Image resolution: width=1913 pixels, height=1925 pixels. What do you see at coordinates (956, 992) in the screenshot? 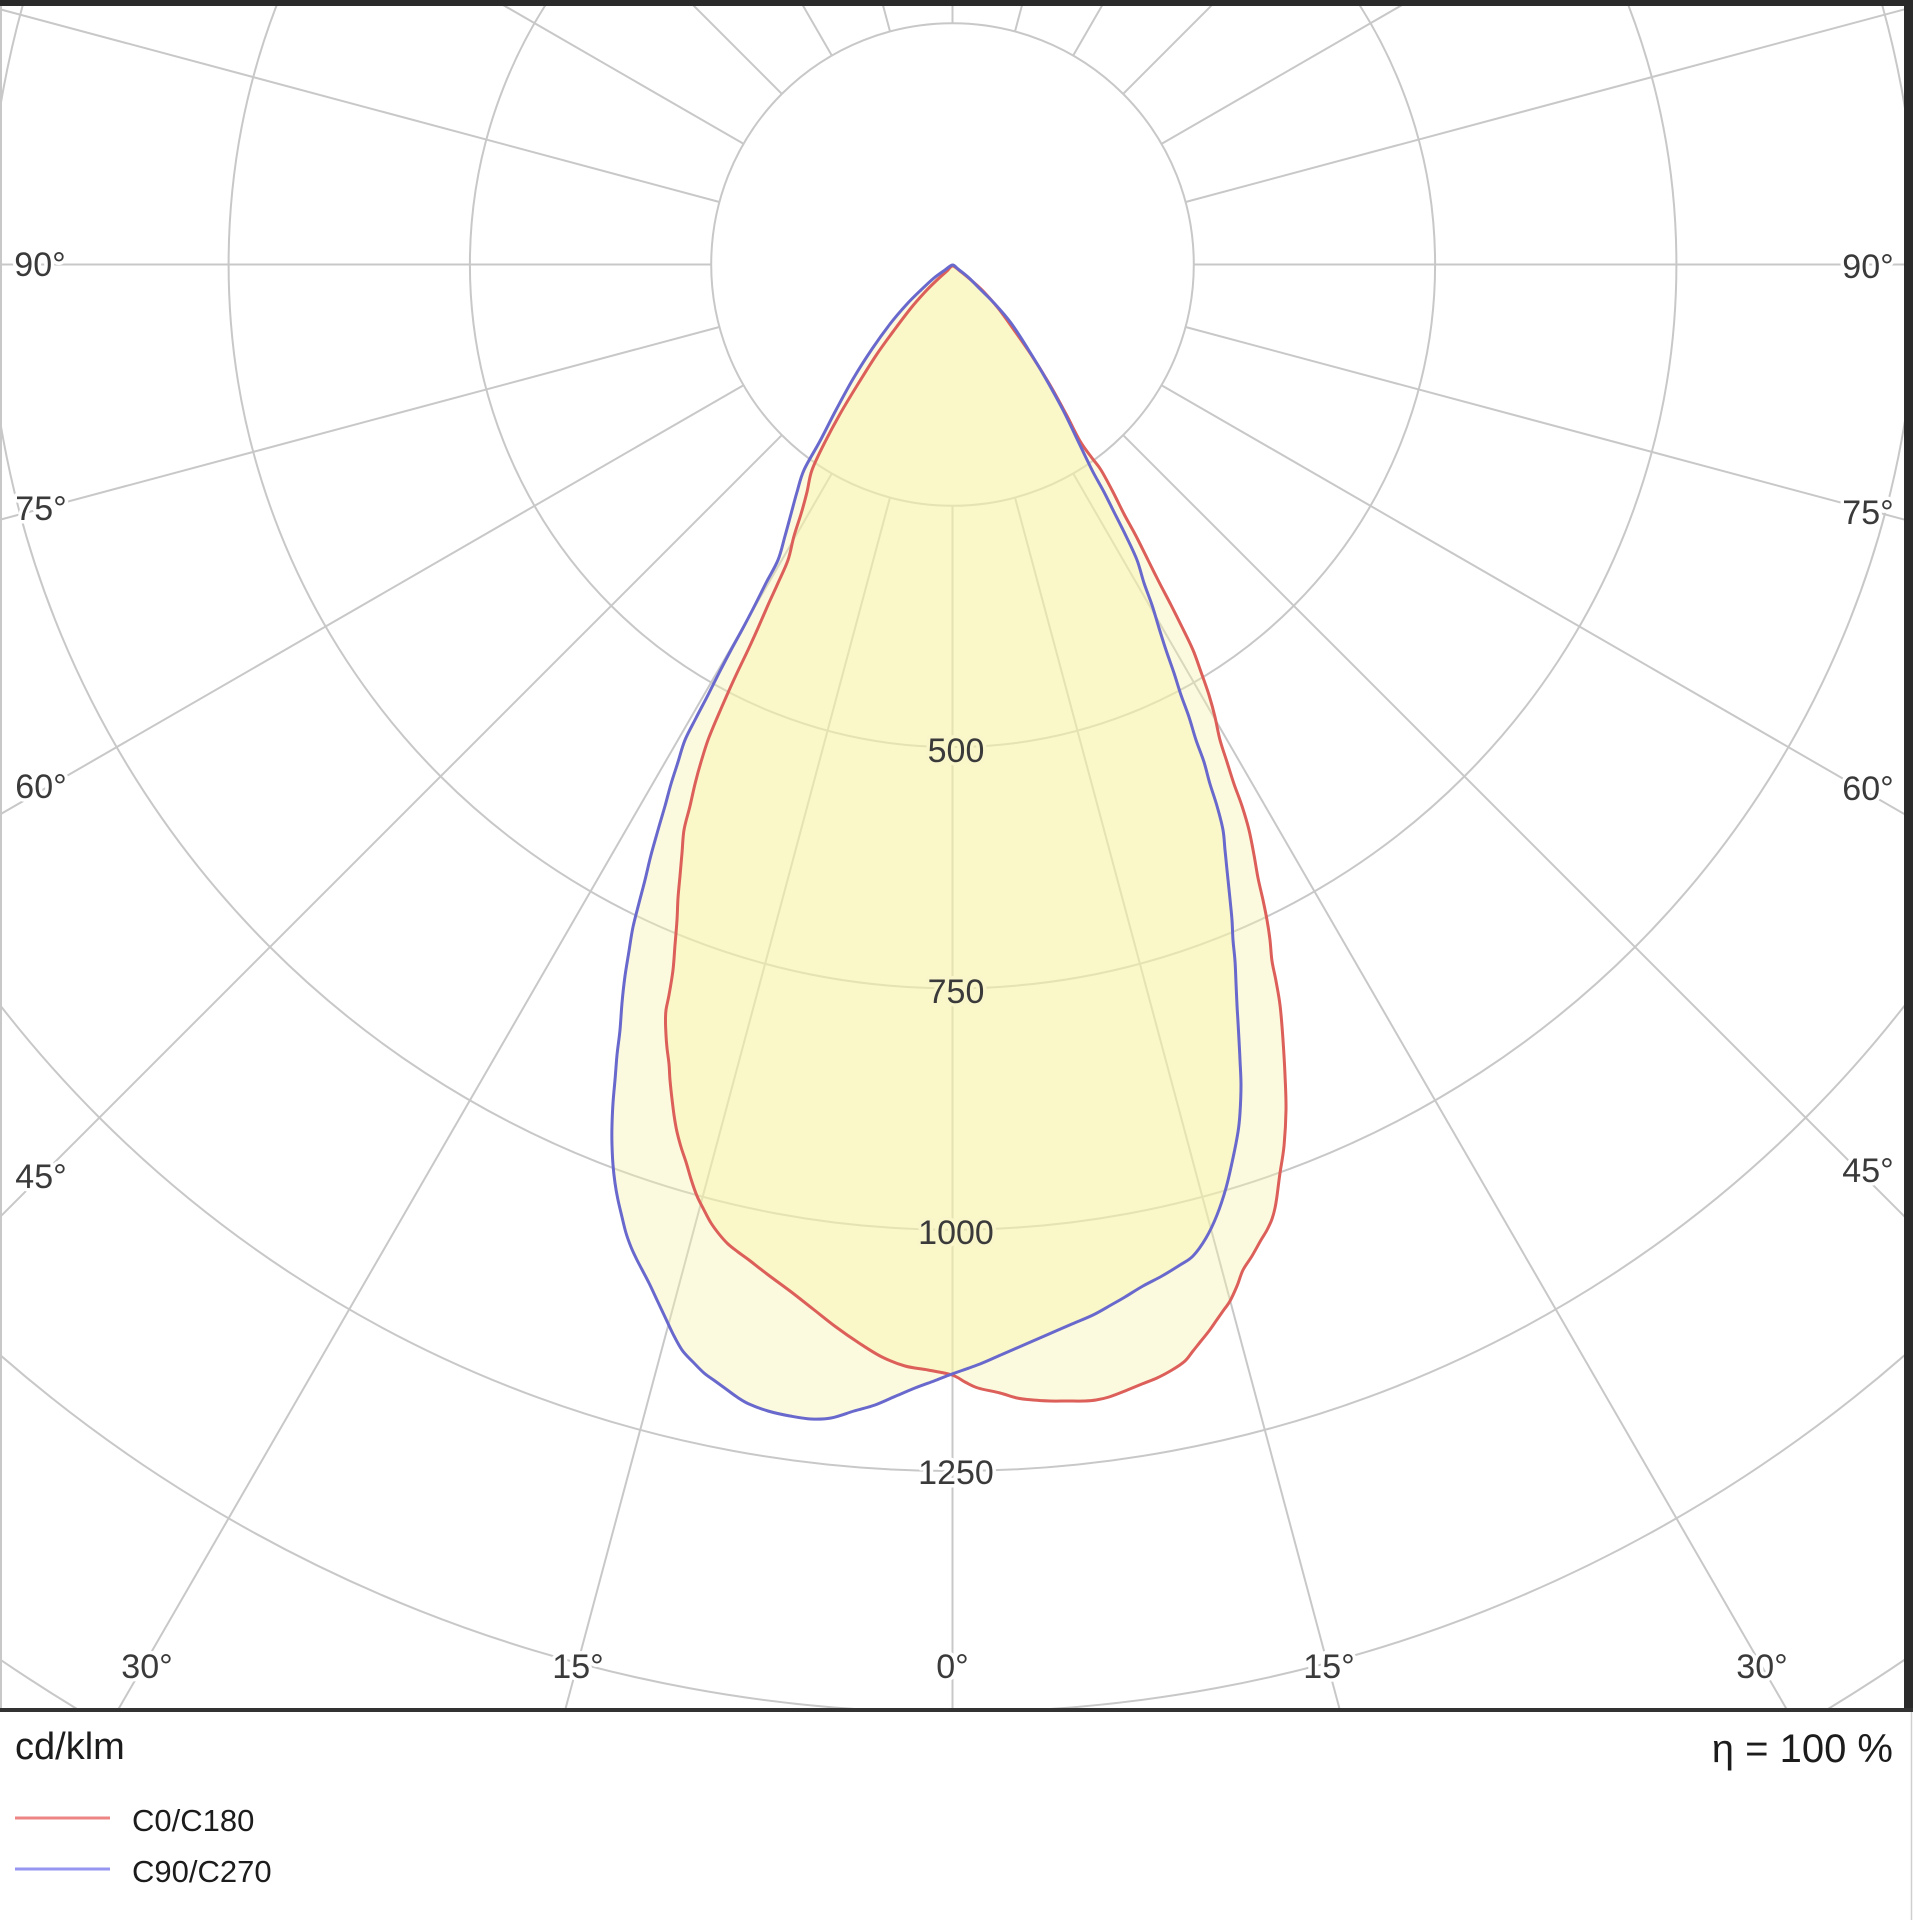
I see `svg-text: 750` at bounding box center [956, 992].